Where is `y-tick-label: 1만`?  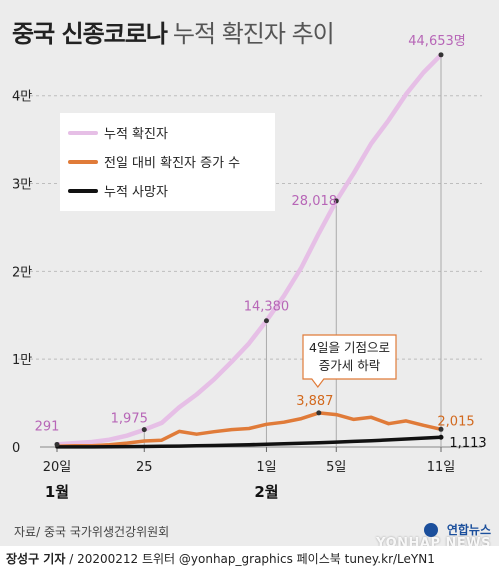
y-tick-label: 1만 is located at coordinates (22, 360).